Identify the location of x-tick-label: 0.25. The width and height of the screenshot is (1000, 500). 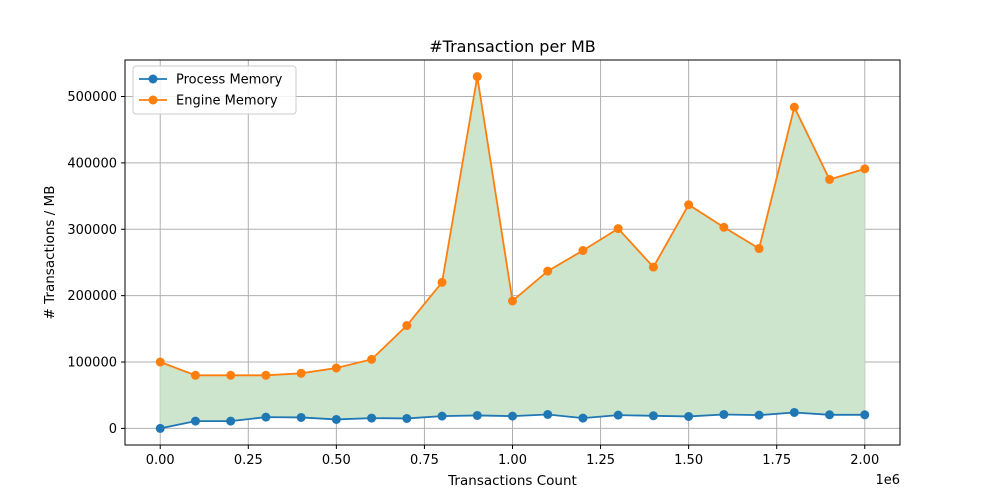
(248, 460).